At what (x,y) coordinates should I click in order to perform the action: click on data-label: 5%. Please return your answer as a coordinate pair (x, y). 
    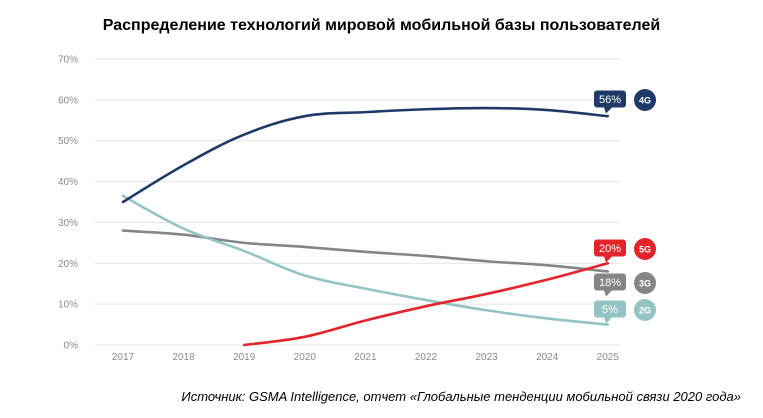
    Looking at the image, I should click on (610, 310).